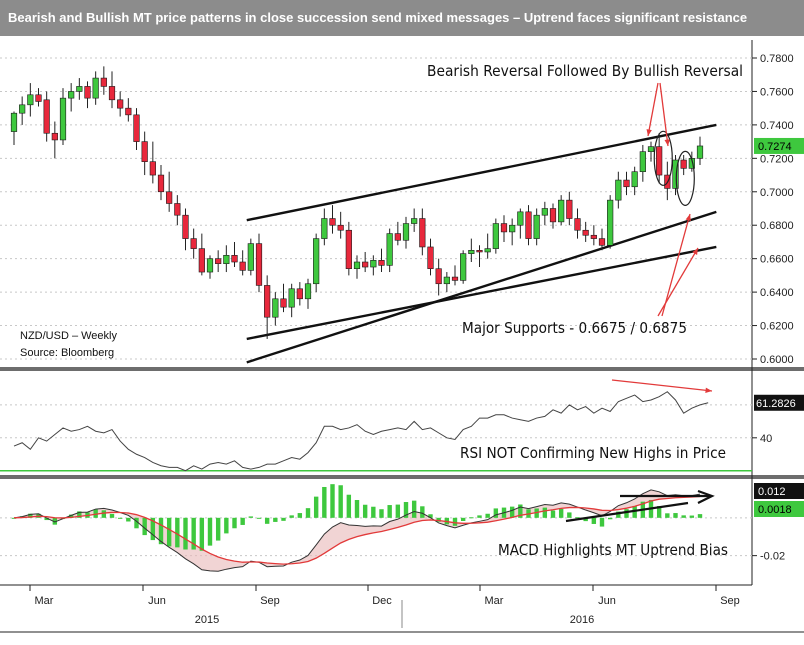  I want to click on x-month-label: Dec, so click(382, 601).